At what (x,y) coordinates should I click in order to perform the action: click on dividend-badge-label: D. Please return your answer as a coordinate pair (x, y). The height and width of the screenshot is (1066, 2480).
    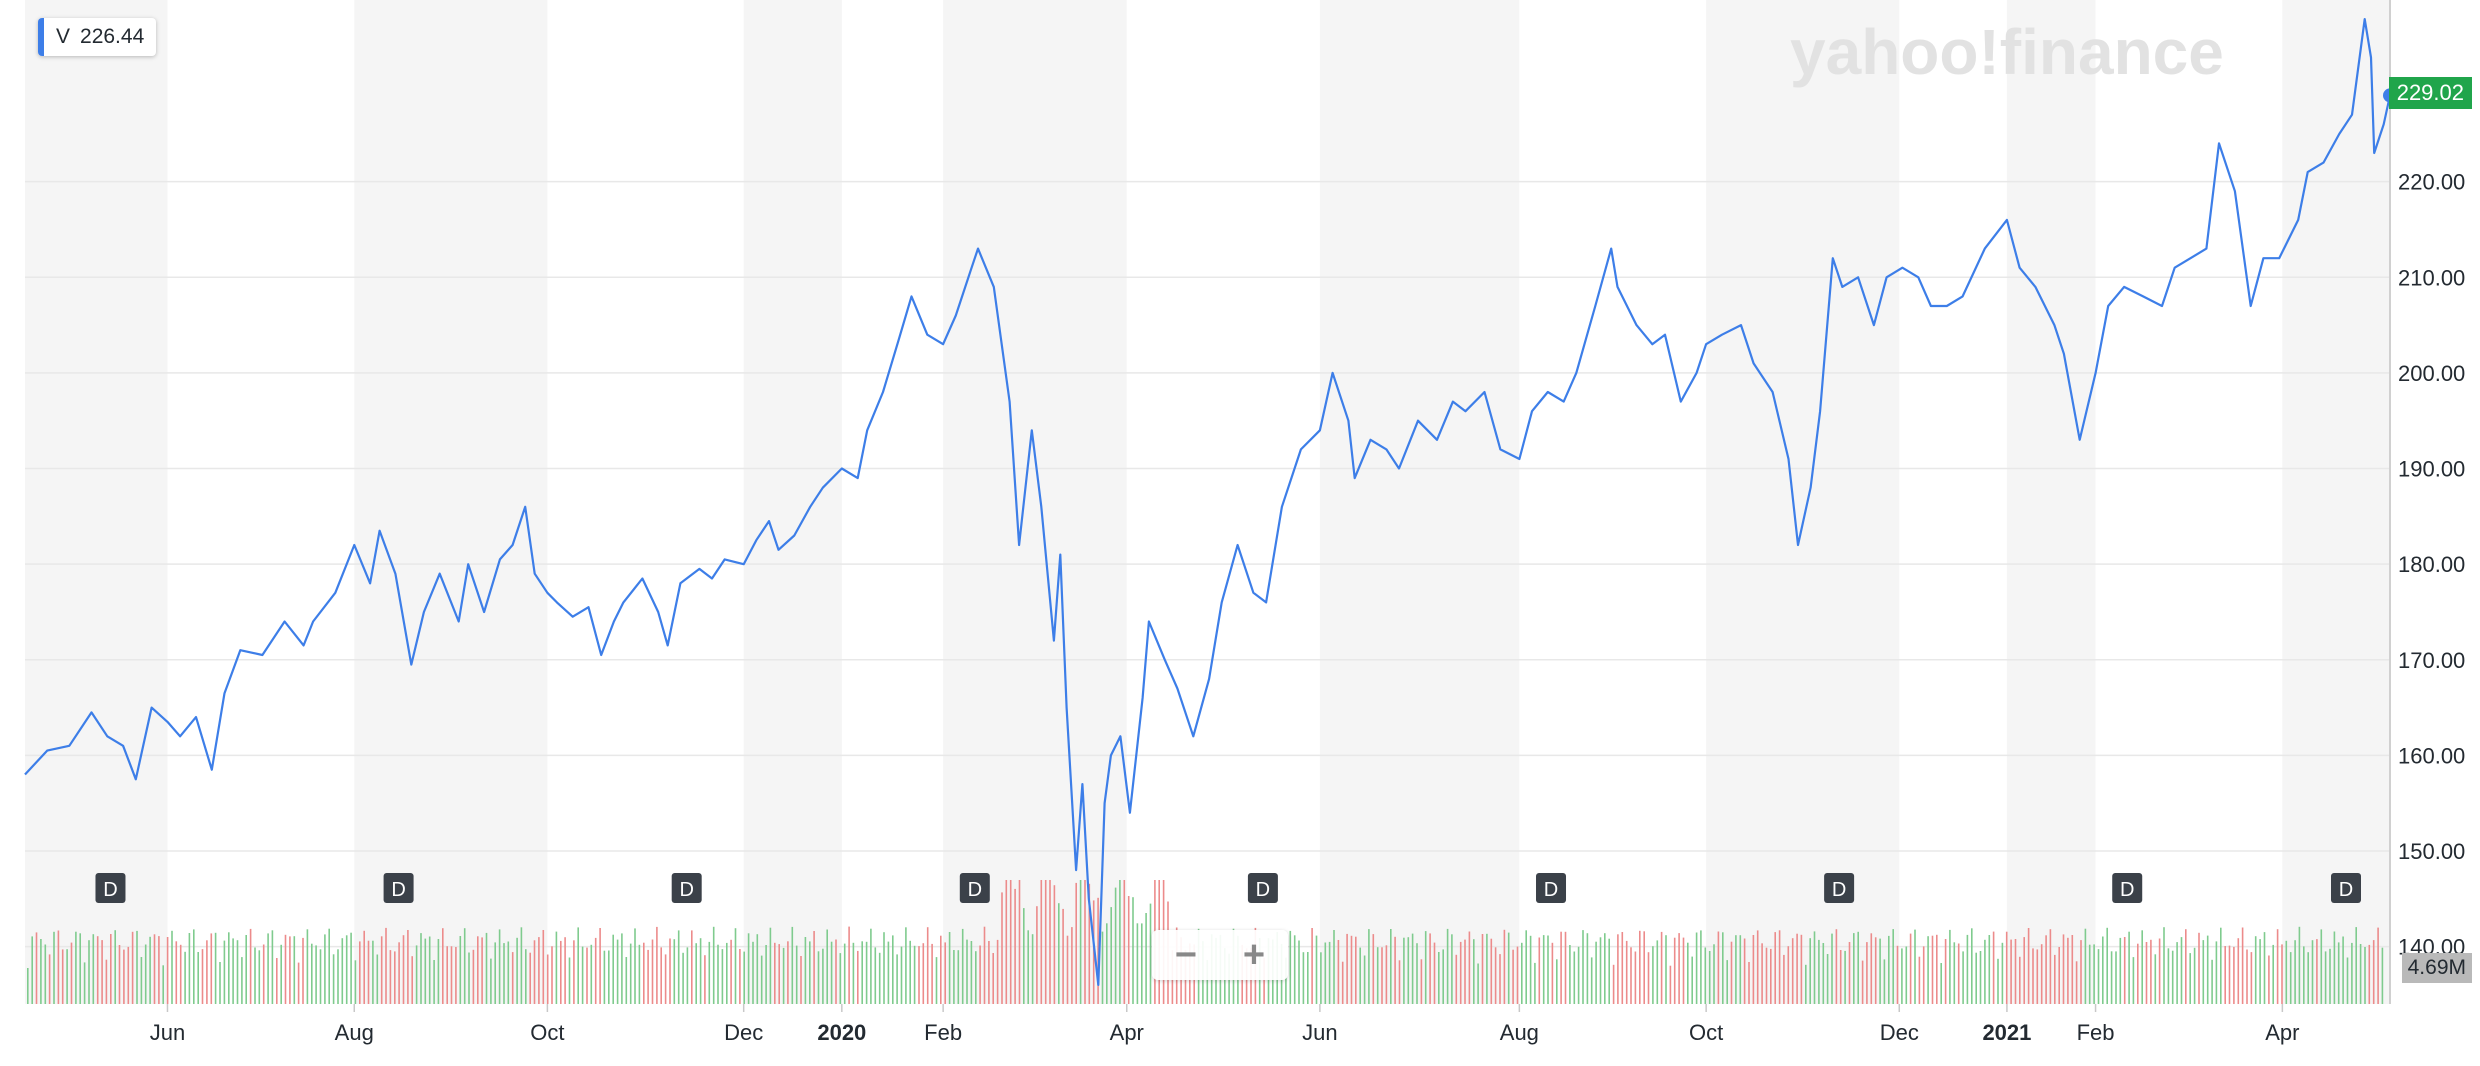
    Looking at the image, I should click on (1839, 890).